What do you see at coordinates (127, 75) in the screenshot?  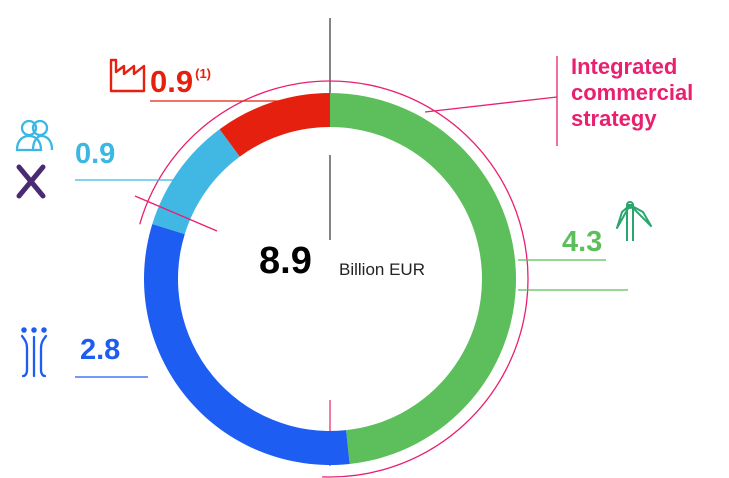 I see `factory-icon` at bounding box center [127, 75].